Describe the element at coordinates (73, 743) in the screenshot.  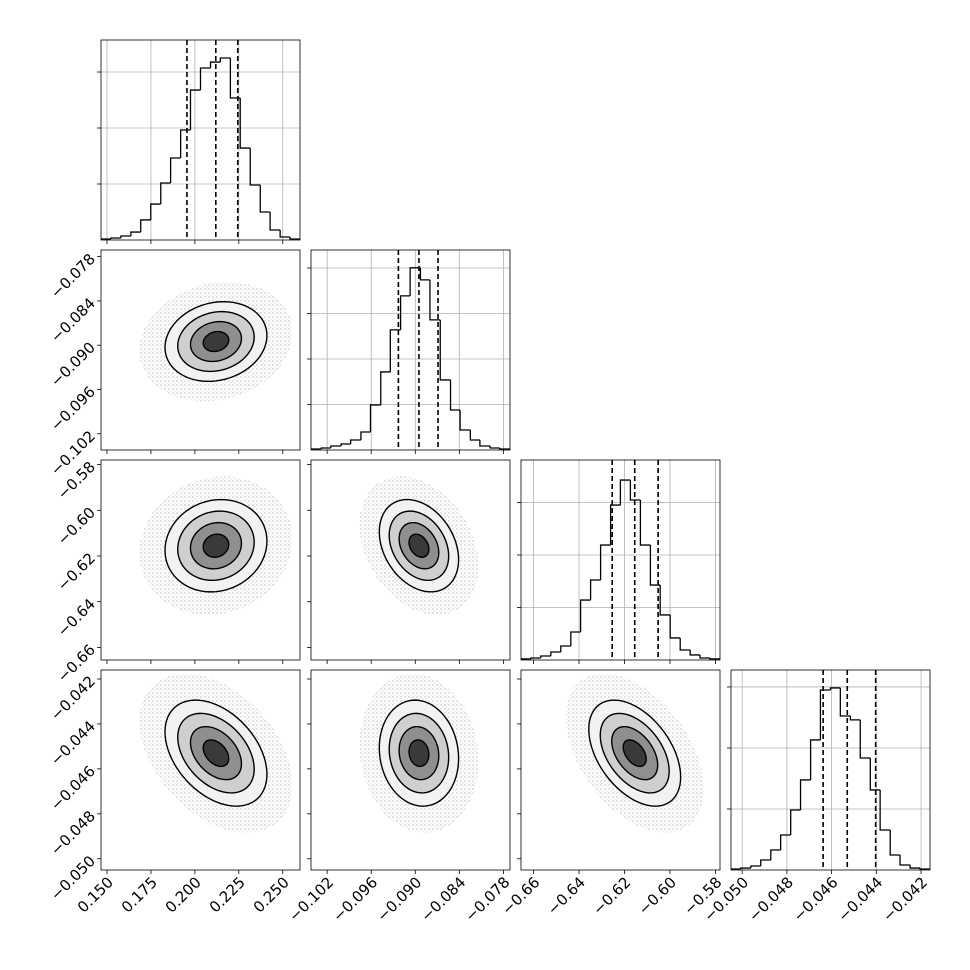
I see `y-tick-label: −0.044` at that location.